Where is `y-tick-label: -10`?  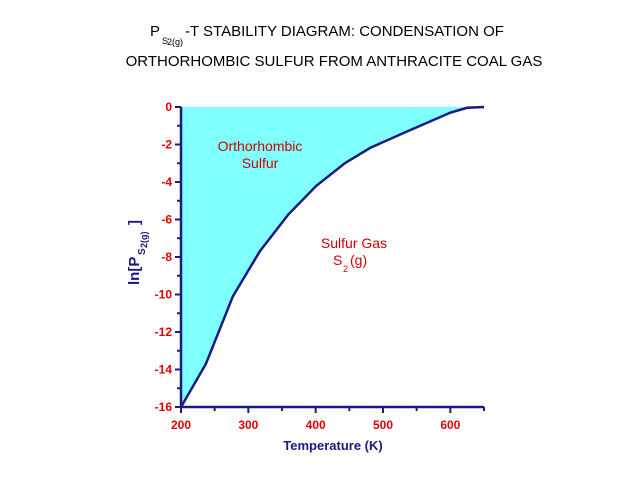 y-tick-label: -10 is located at coordinates (164, 295).